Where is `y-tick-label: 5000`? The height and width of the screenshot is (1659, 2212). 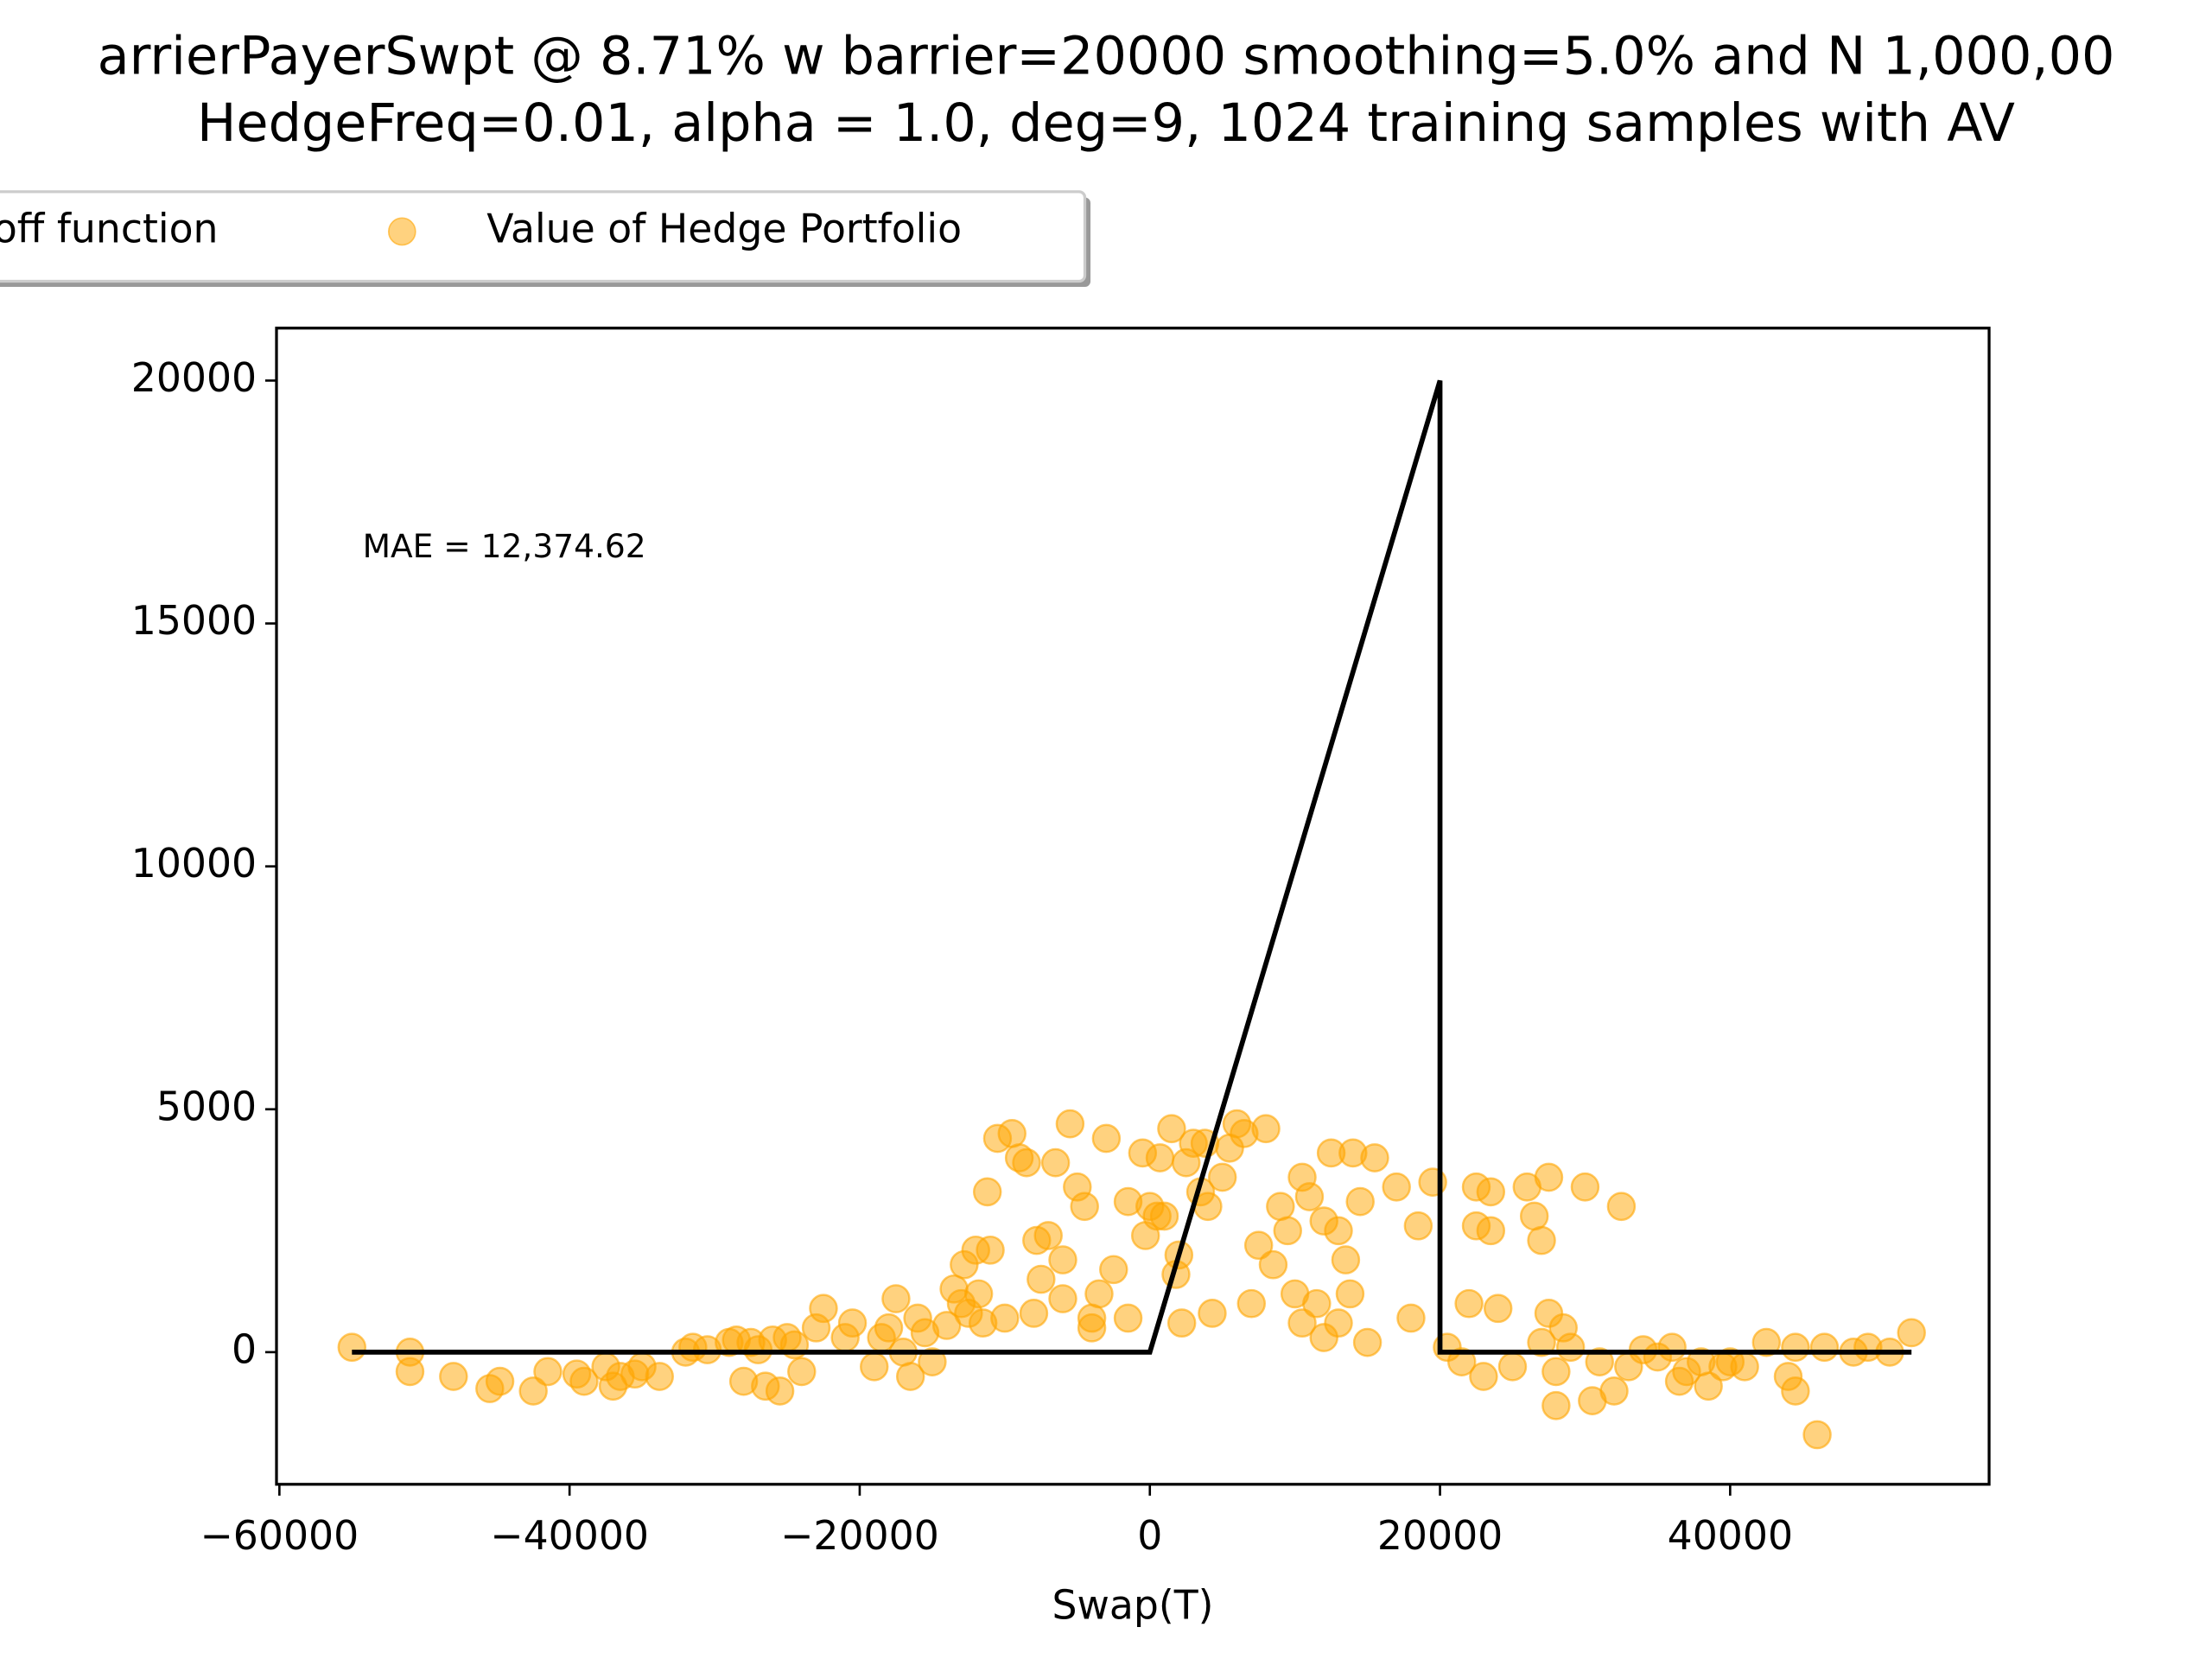 y-tick-label: 5000 is located at coordinates (206, 1106).